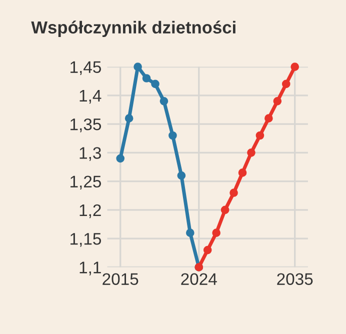 The width and height of the screenshot is (346, 334). What do you see at coordinates (86, 125) in the screenshot?
I see `y-tick-label: 1,35` at bounding box center [86, 125].